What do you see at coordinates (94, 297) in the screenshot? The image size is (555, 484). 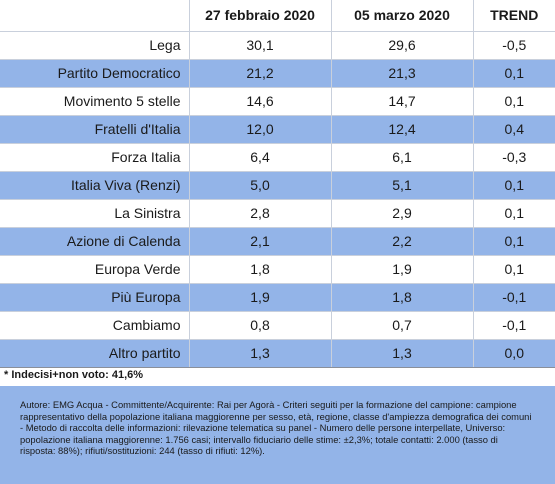 I see `party-name-cell: Più Europa` at bounding box center [94, 297].